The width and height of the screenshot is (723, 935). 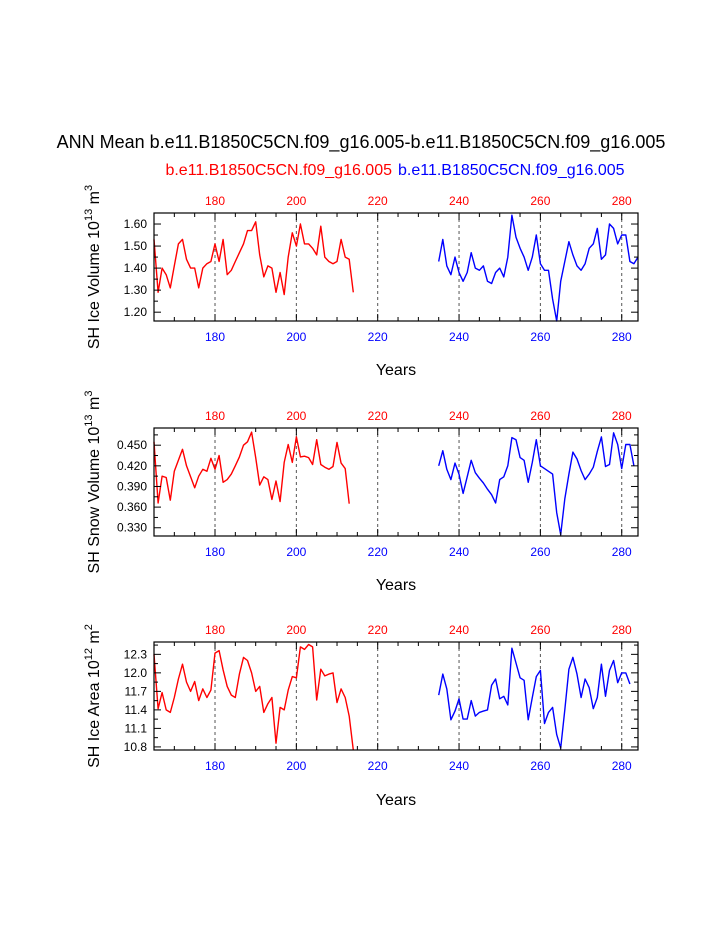 What do you see at coordinates (132, 486) in the screenshot?
I see `y-tick-label: 0.390` at bounding box center [132, 486].